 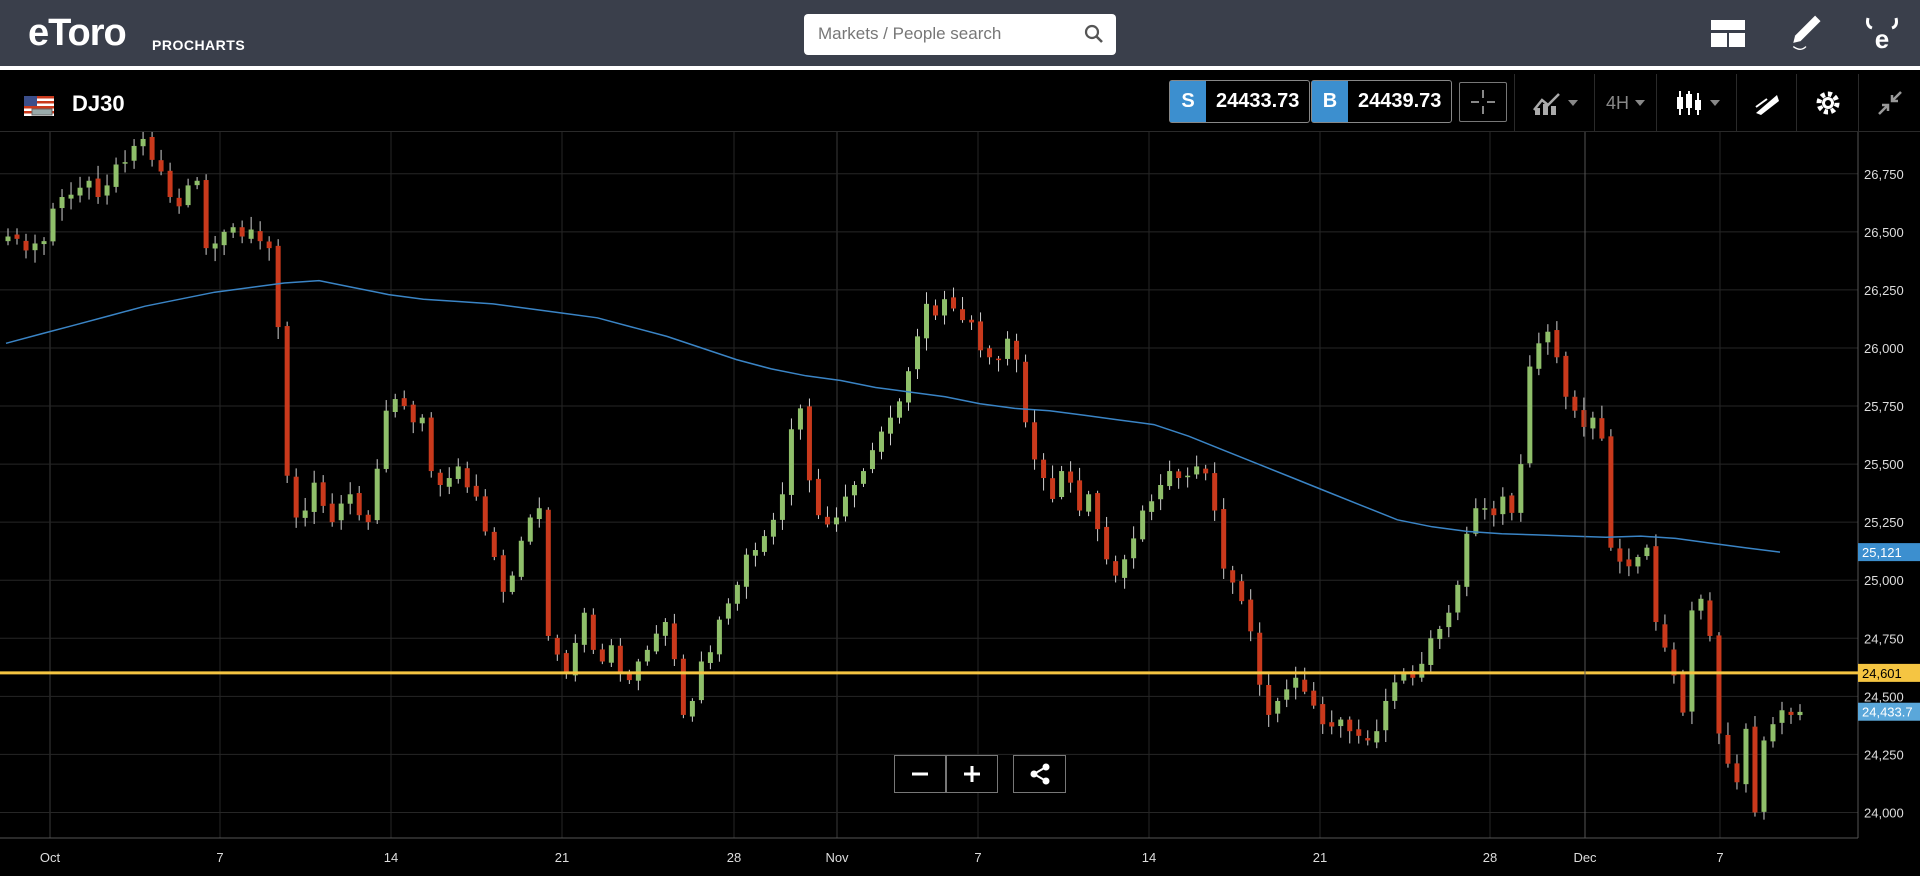 What do you see at coordinates (1554, 103) in the screenshot?
I see `indicators-button` at bounding box center [1554, 103].